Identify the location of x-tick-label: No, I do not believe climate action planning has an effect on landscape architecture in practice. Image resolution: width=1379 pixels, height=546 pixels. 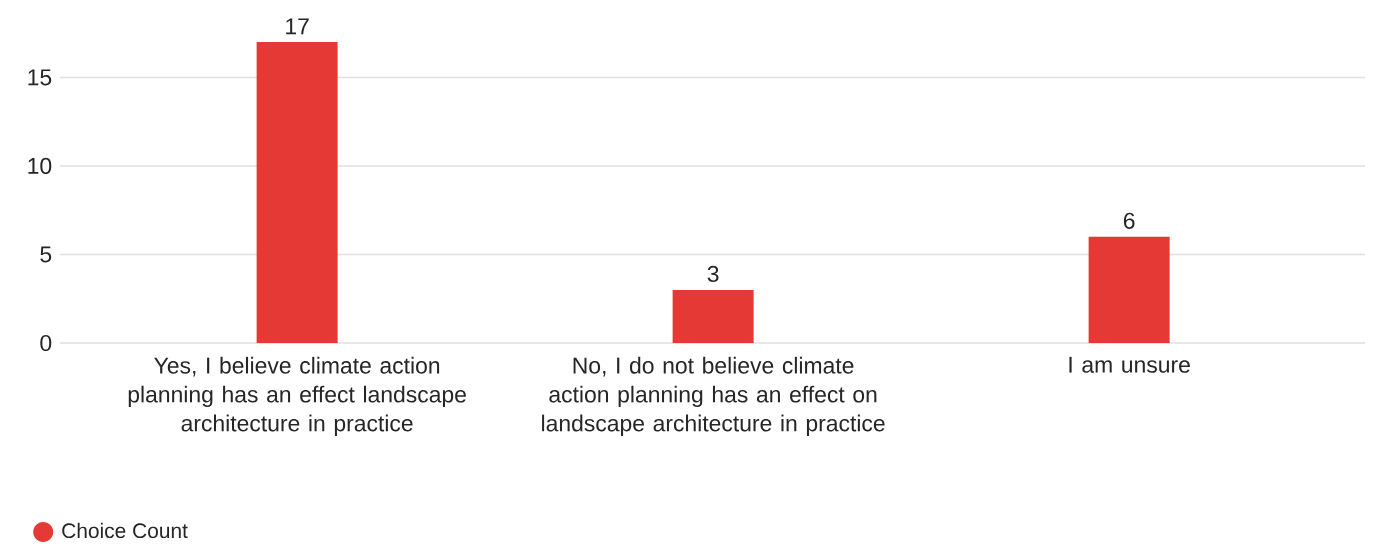
(713, 396).